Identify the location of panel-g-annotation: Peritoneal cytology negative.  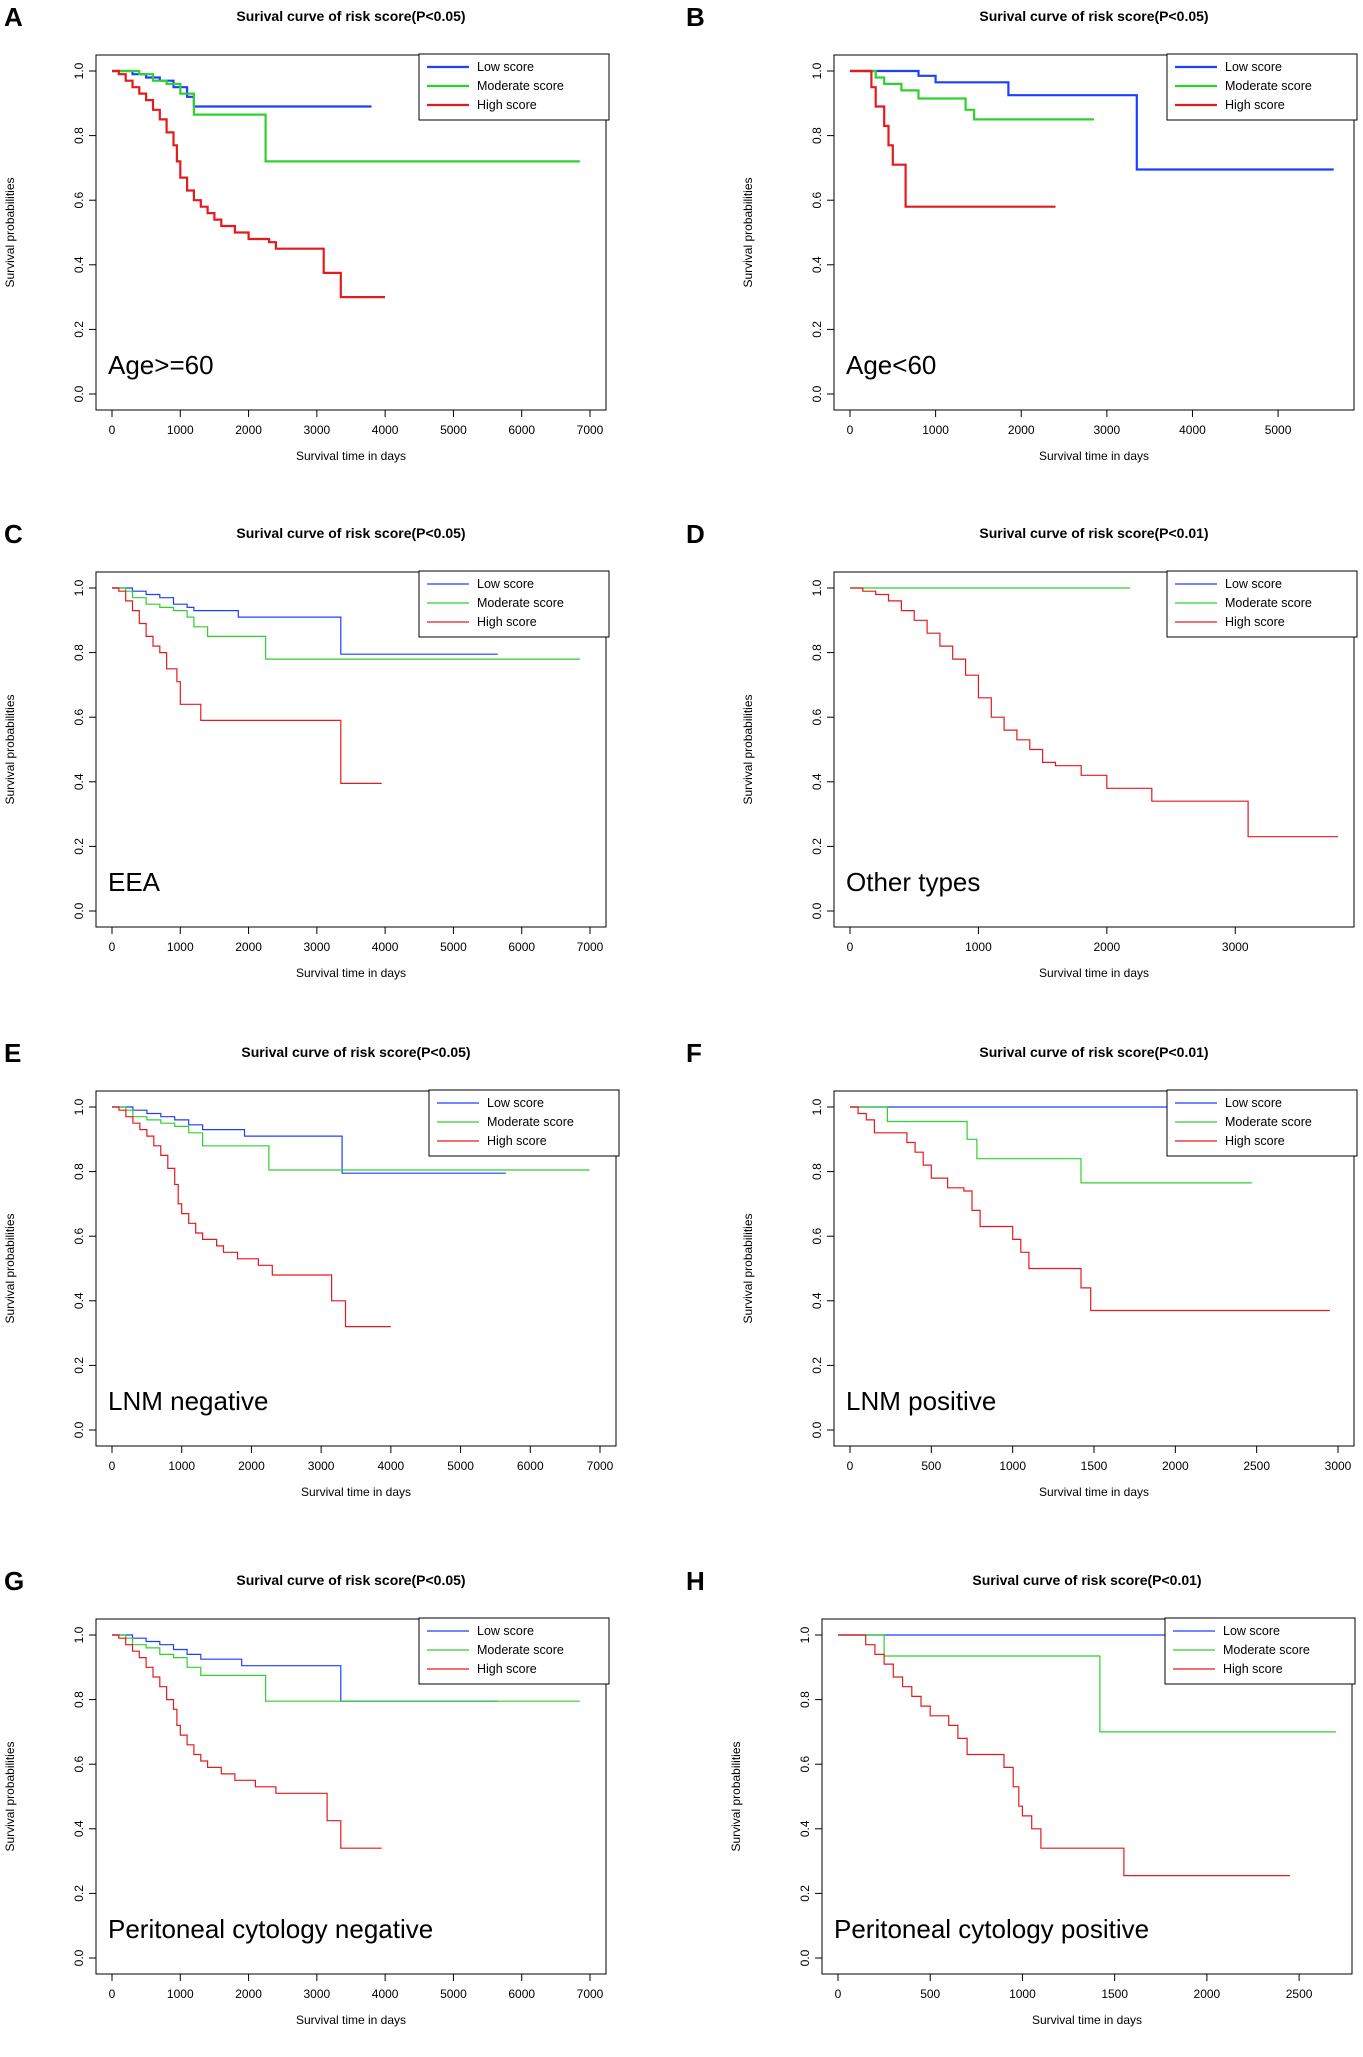
(270, 1929).